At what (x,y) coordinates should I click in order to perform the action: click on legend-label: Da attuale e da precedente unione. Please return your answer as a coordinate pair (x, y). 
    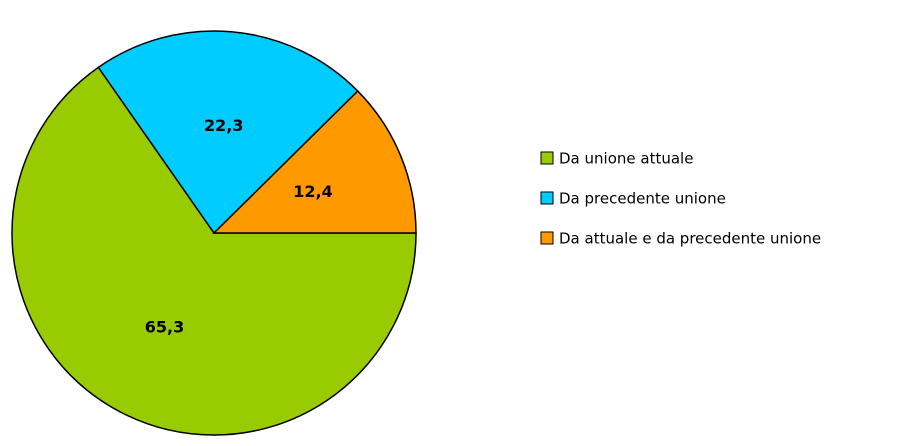
    Looking at the image, I should click on (690, 239).